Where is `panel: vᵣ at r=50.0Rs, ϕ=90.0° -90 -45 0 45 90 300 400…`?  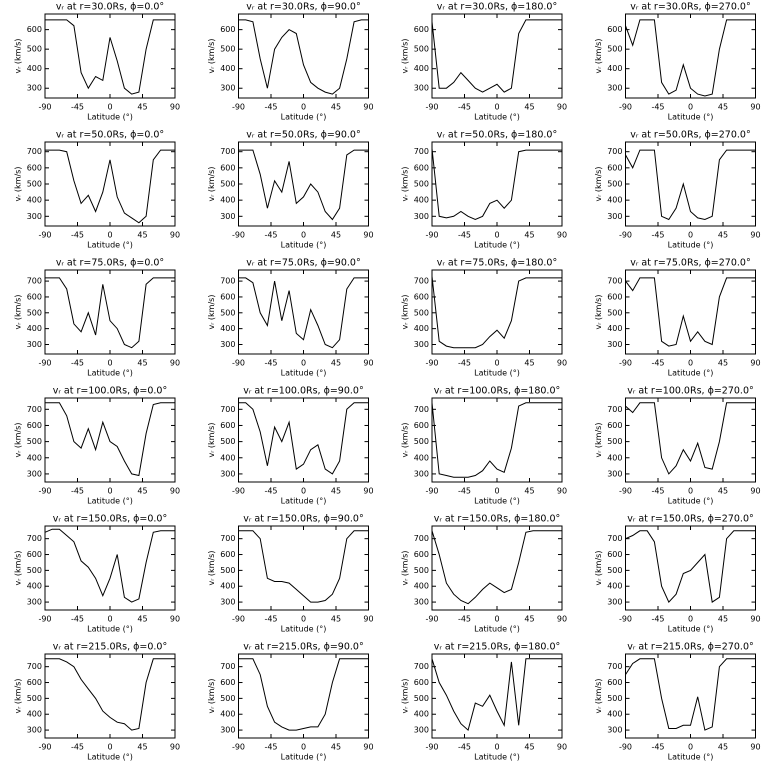 panel: vᵣ at r=50.0Rs, ϕ=90.0° -90 -45 0 45 90 300 400… is located at coordinates (290, 190).